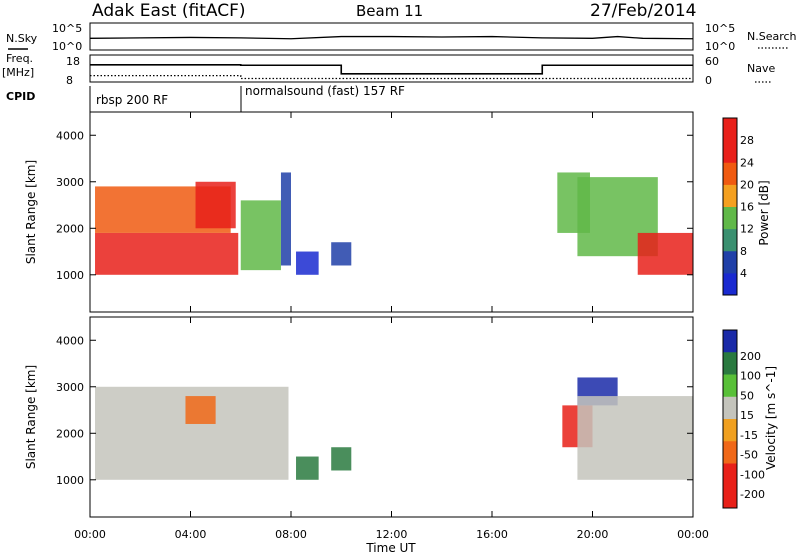  What do you see at coordinates (18, 72) in the screenshot?
I see `freq-unit: [MHz]` at bounding box center [18, 72].